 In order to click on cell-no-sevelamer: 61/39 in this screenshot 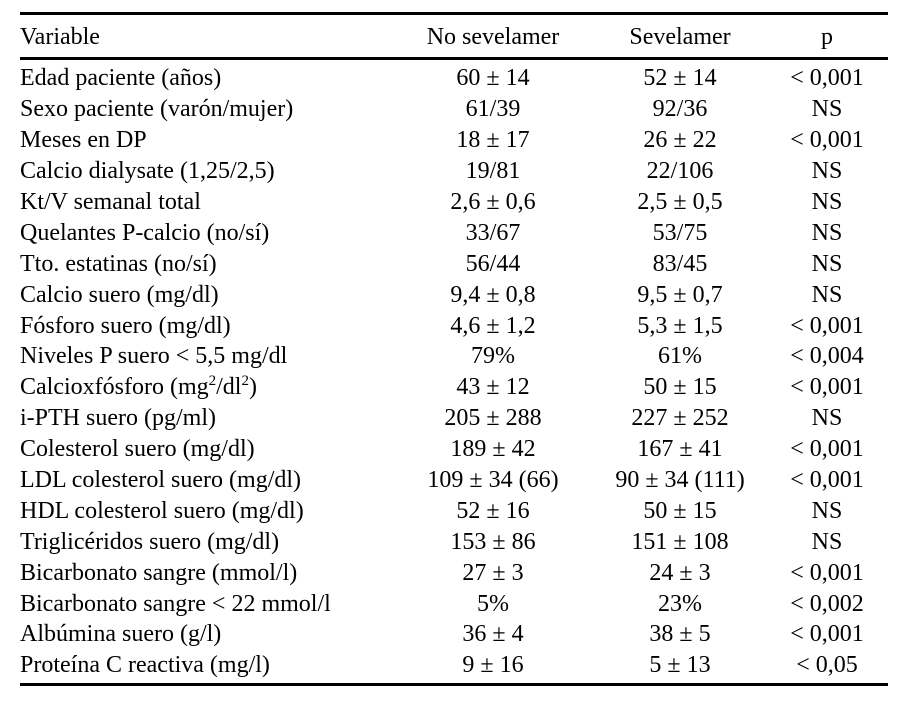, I will do `click(493, 109)`.